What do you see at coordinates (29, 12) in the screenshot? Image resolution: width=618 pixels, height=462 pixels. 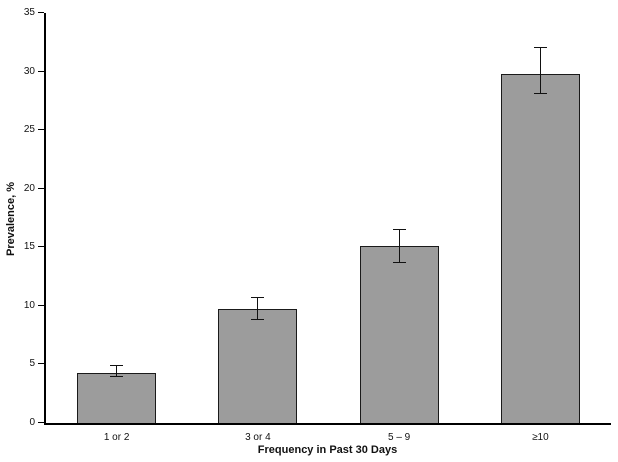 I see `y-tick-label: 35` at bounding box center [29, 12].